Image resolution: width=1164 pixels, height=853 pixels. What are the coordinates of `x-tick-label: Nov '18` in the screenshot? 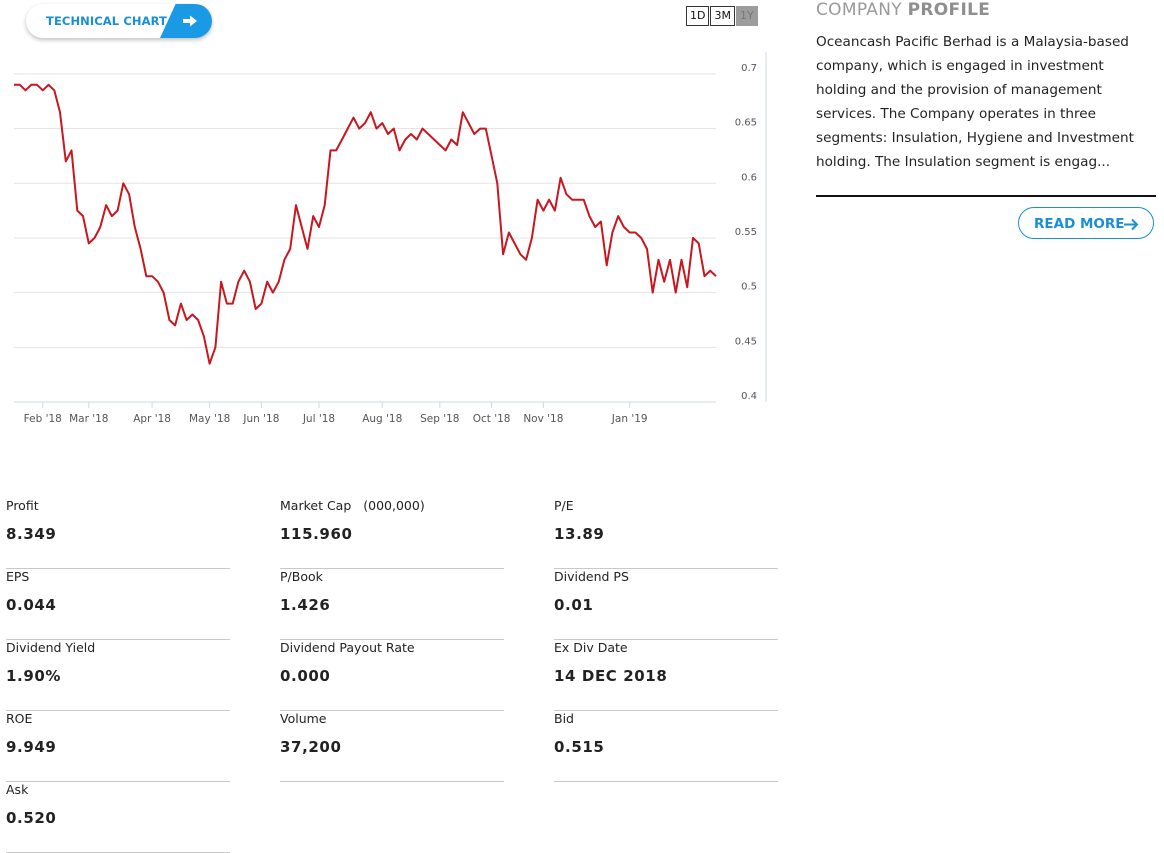 It's located at (543, 419).